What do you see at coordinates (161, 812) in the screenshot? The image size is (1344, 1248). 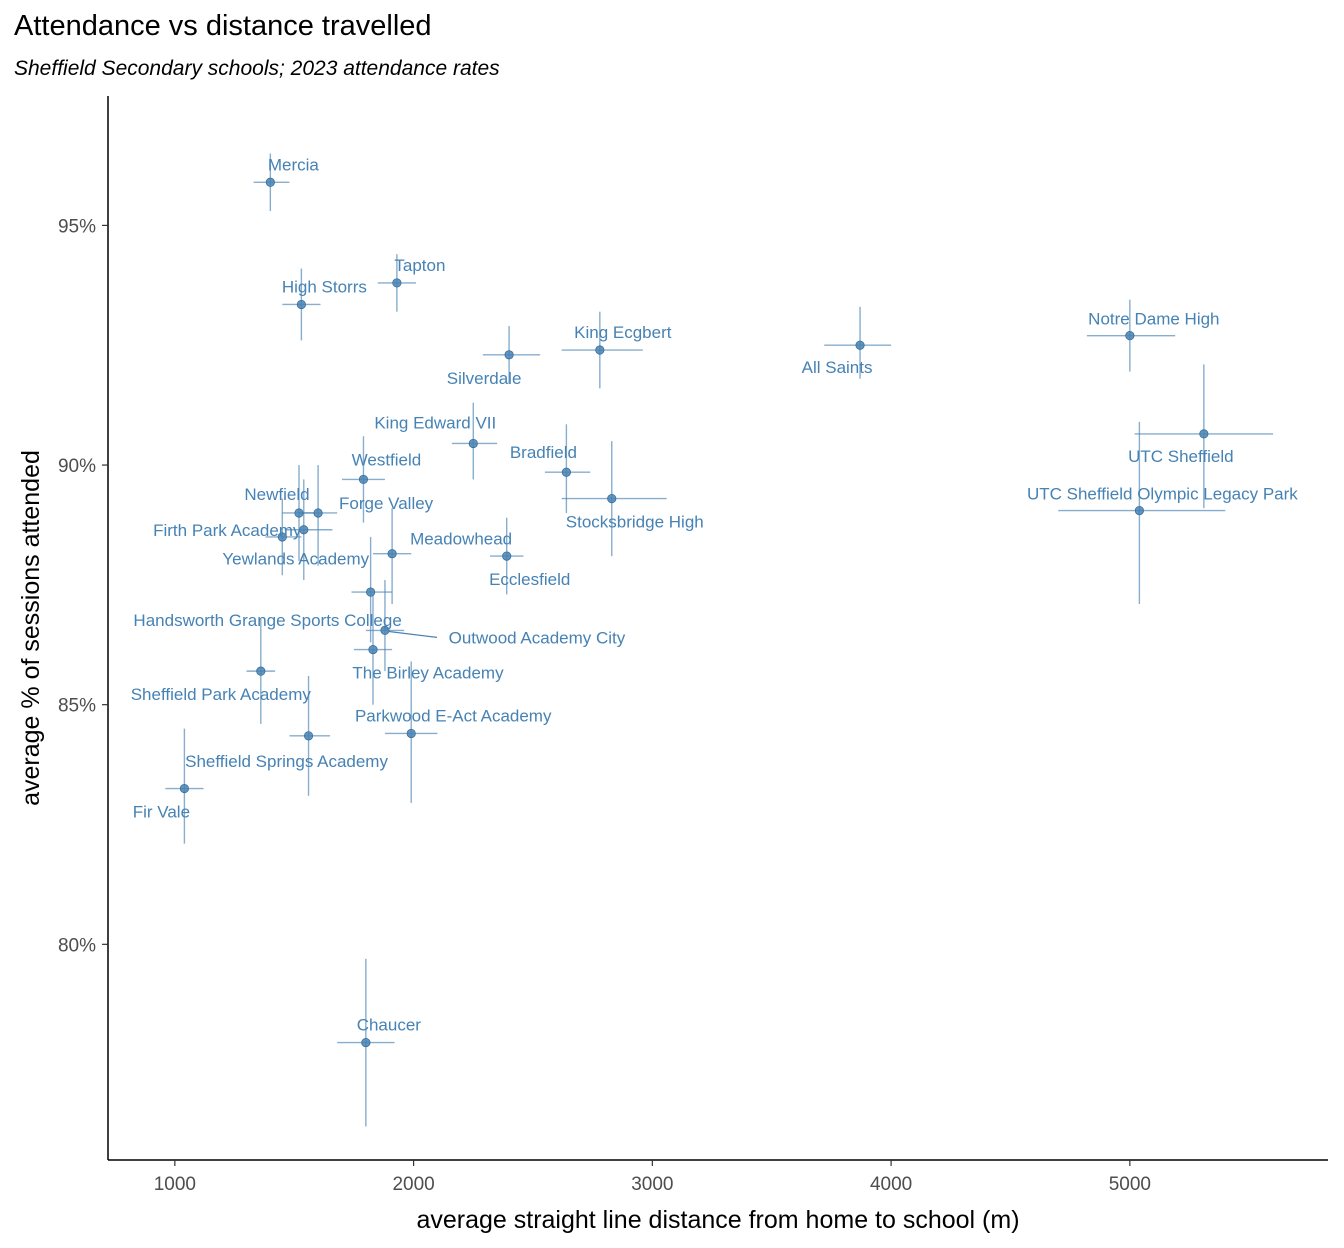 I see `point-label: Fir Vale` at bounding box center [161, 812].